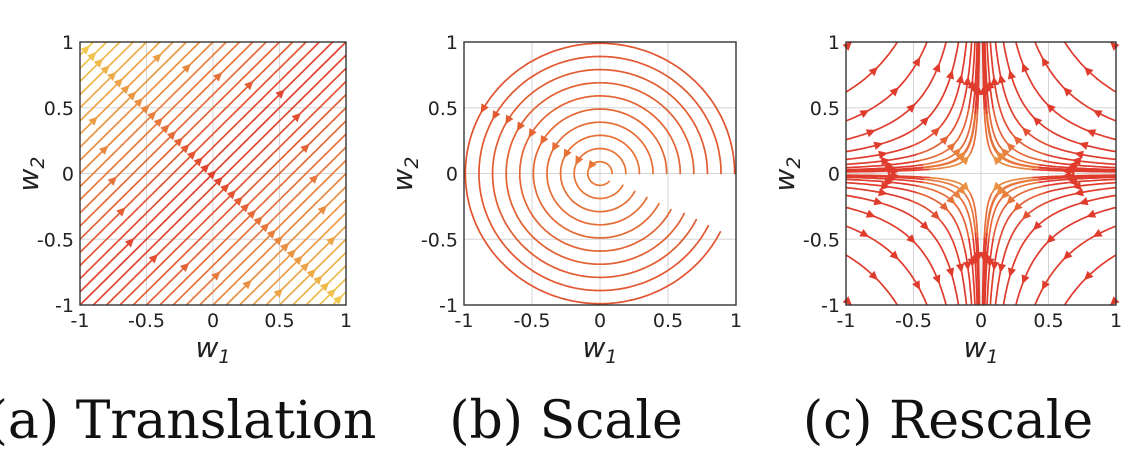 This screenshot has width=1148, height=462. What do you see at coordinates (834, 43) in the screenshot?
I see `y-tick-label: 1` at bounding box center [834, 43].